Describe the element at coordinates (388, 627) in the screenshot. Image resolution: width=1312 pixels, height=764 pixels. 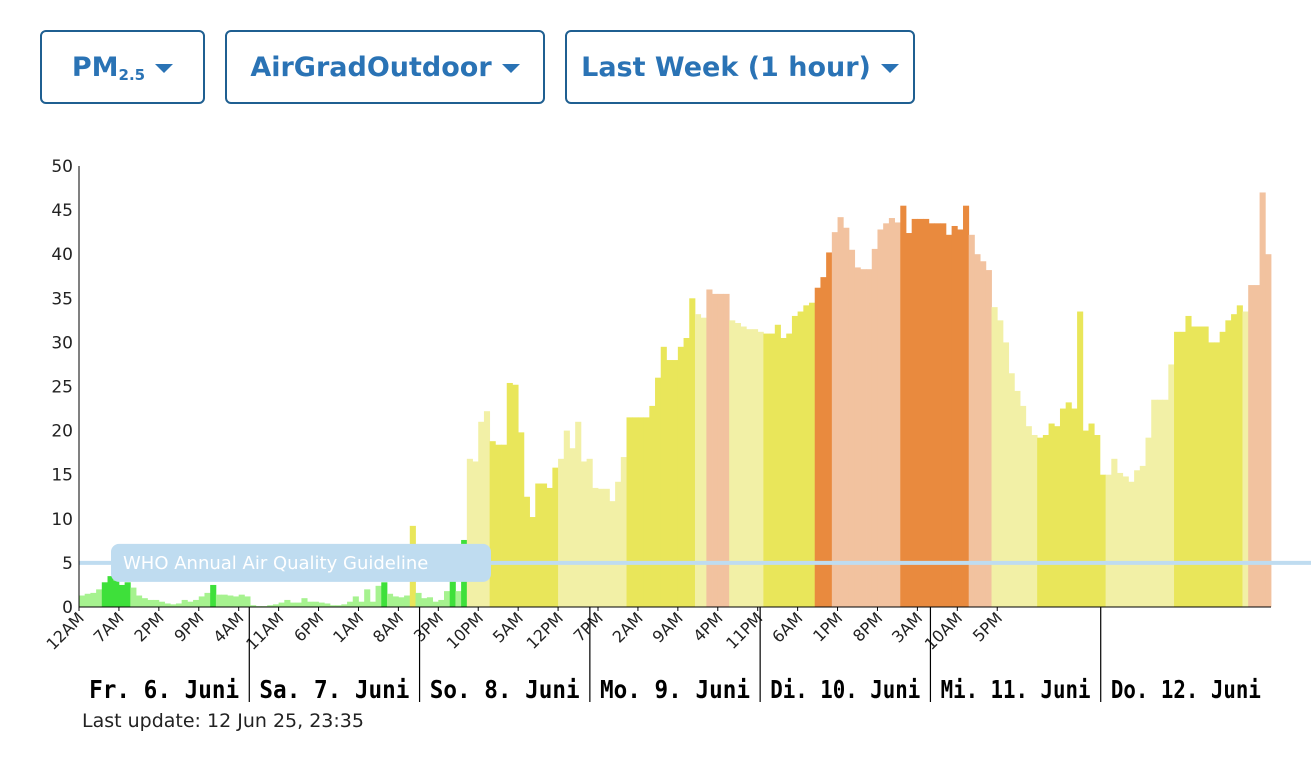
I see `x-tick-label: 8AM` at that location.